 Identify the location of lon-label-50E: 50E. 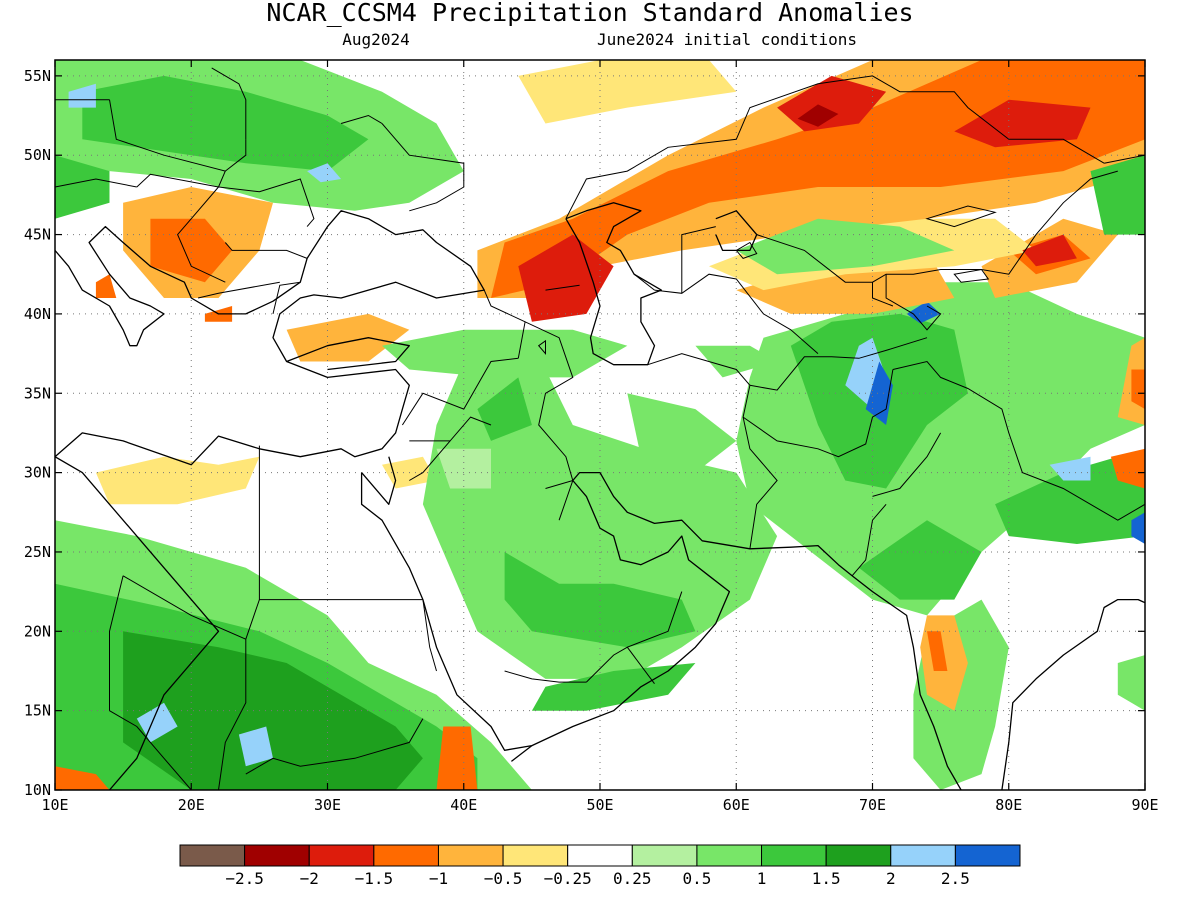
(599, 805).